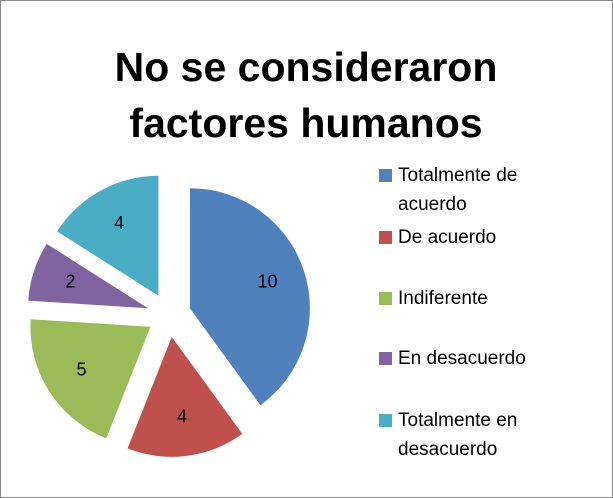 The width and height of the screenshot is (613, 498). Describe the element at coordinates (306, 95) in the screenshot. I see `chart-title: No se consideraron factores humanos` at that location.